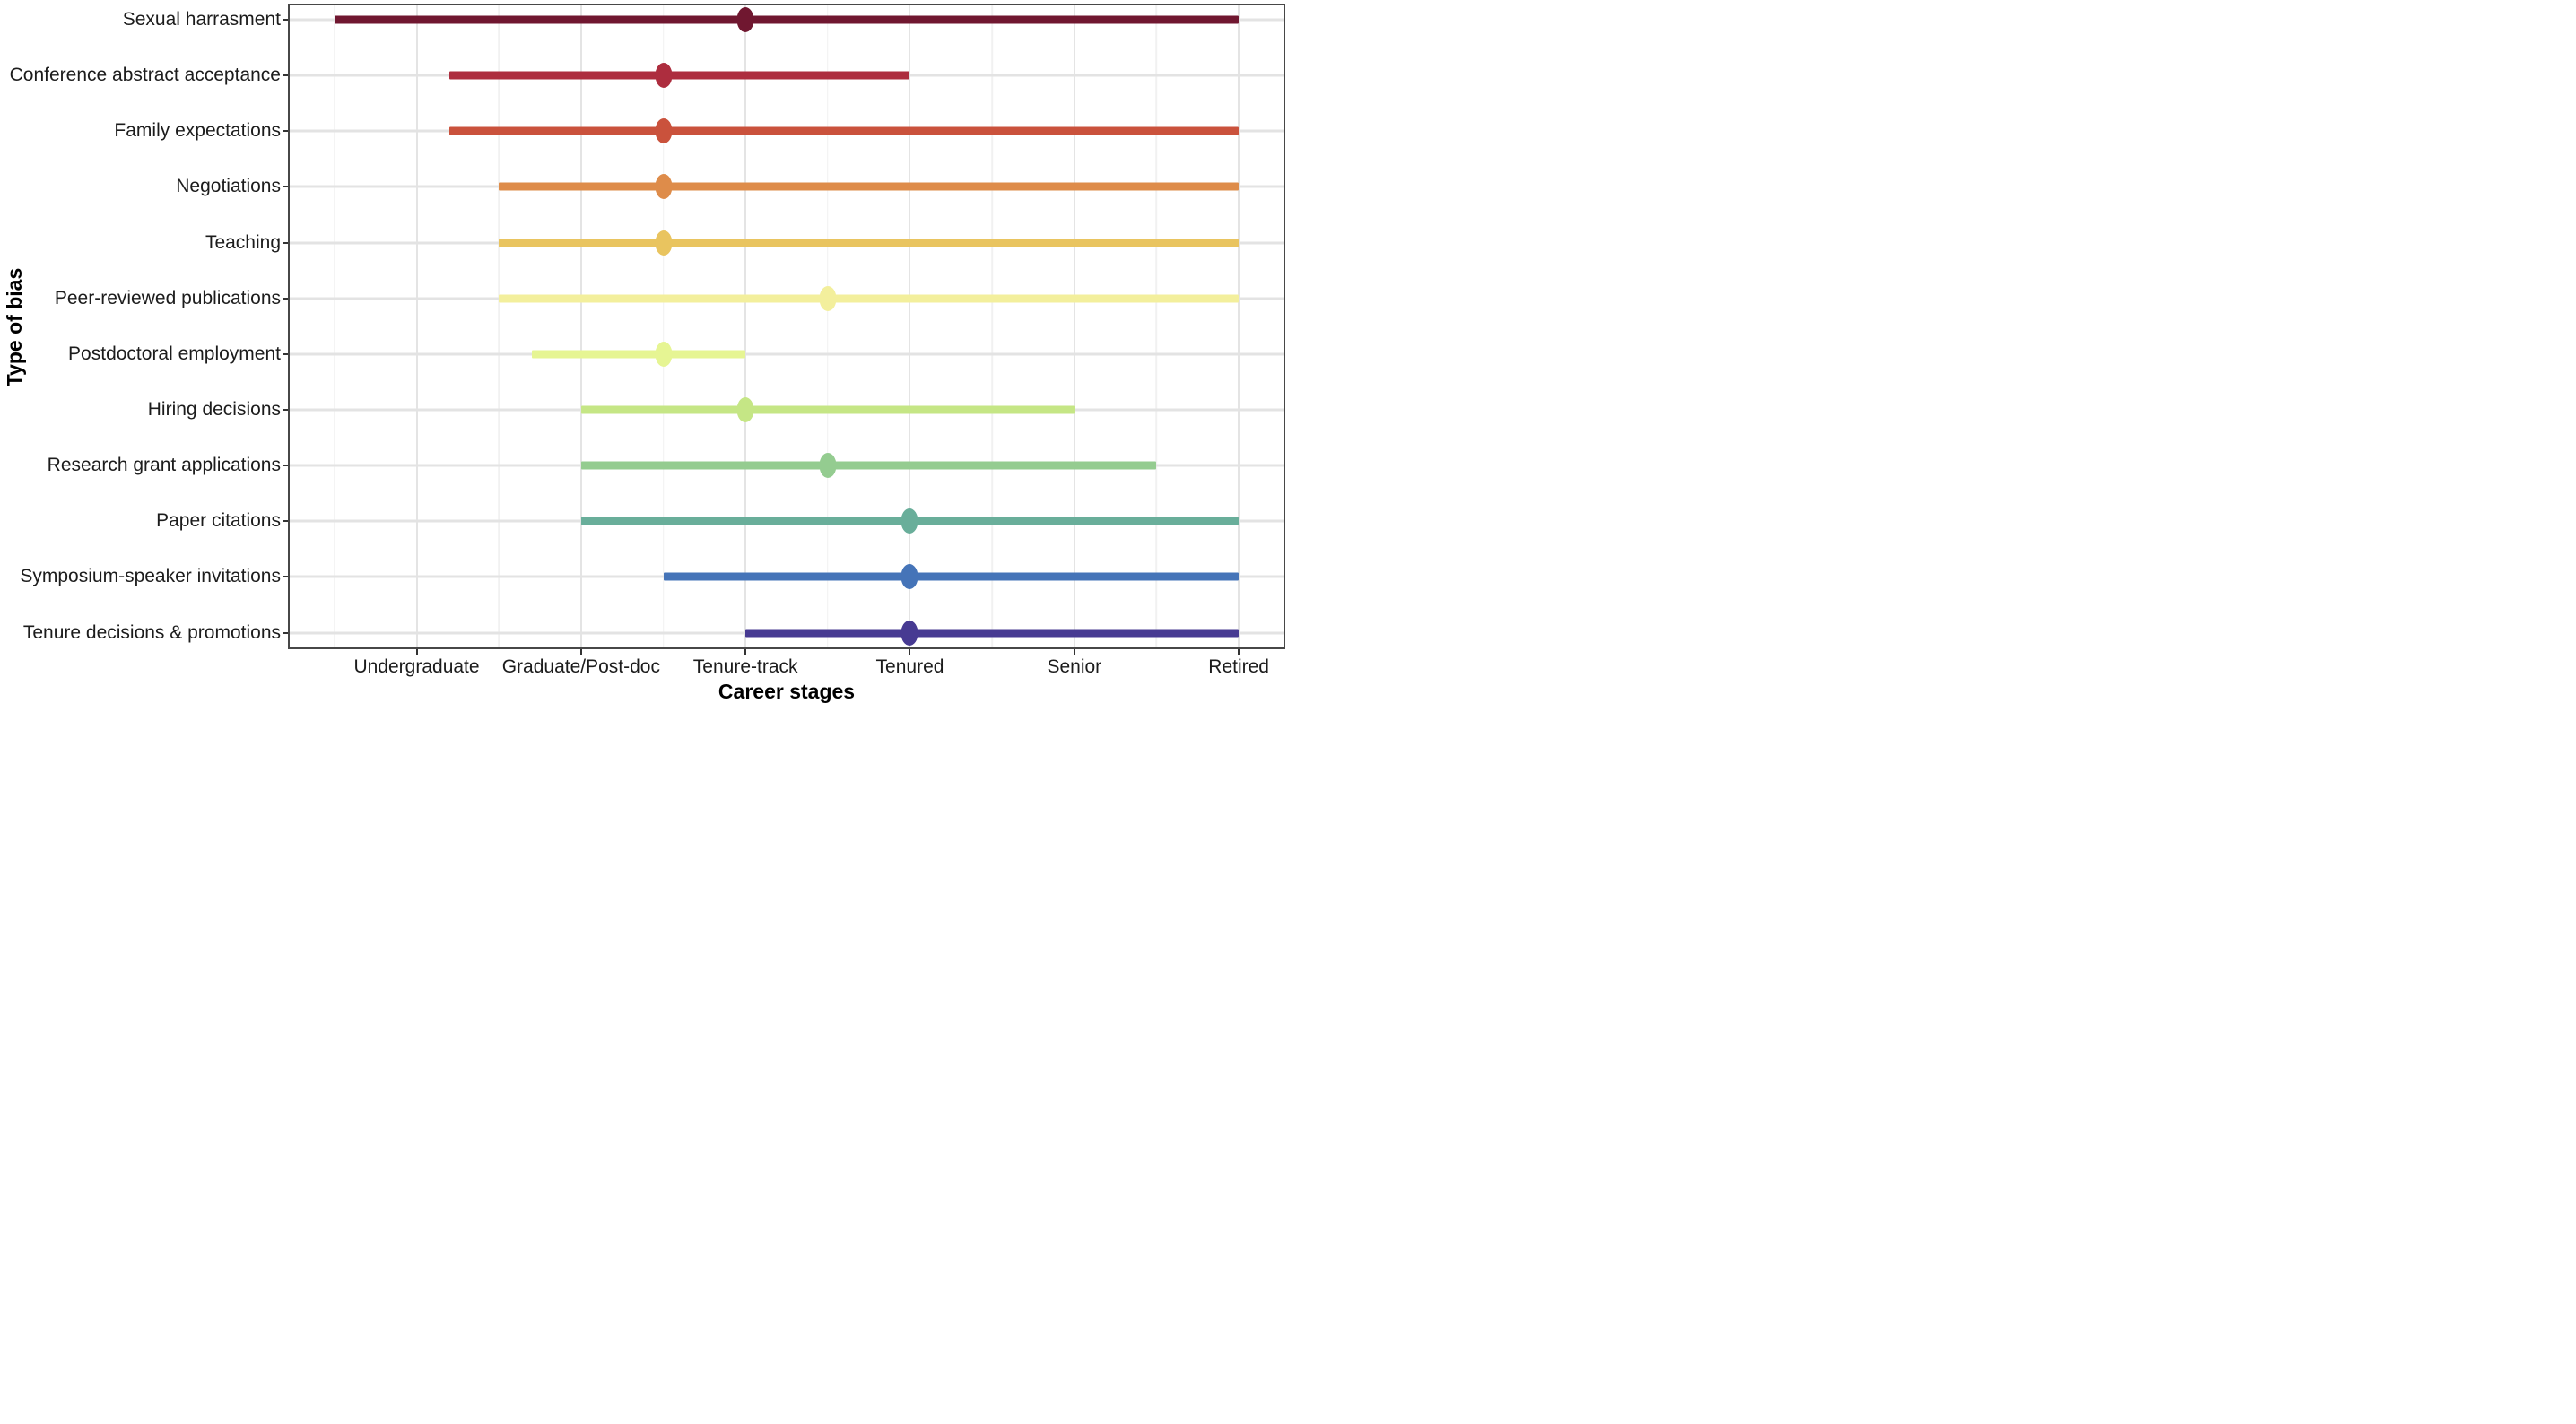 Image resolution: width=2576 pixels, height=1424 pixels. I want to click on y-category-label: Conference abstract acceptance, so click(145, 75).